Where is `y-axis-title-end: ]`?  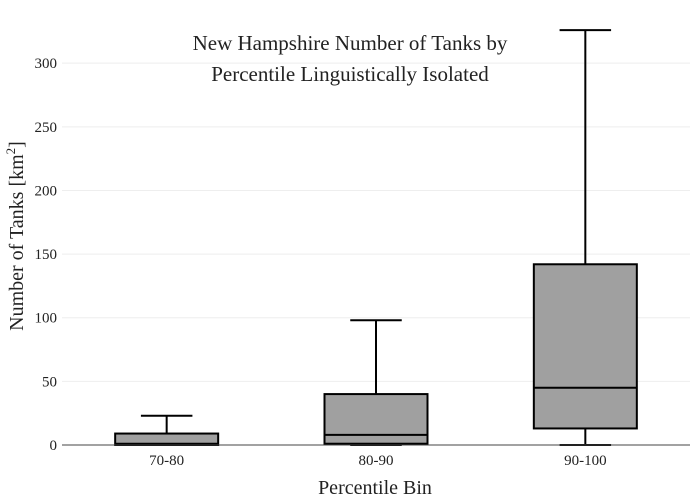 y-axis-title-end: ] is located at coordinates (17, 144).